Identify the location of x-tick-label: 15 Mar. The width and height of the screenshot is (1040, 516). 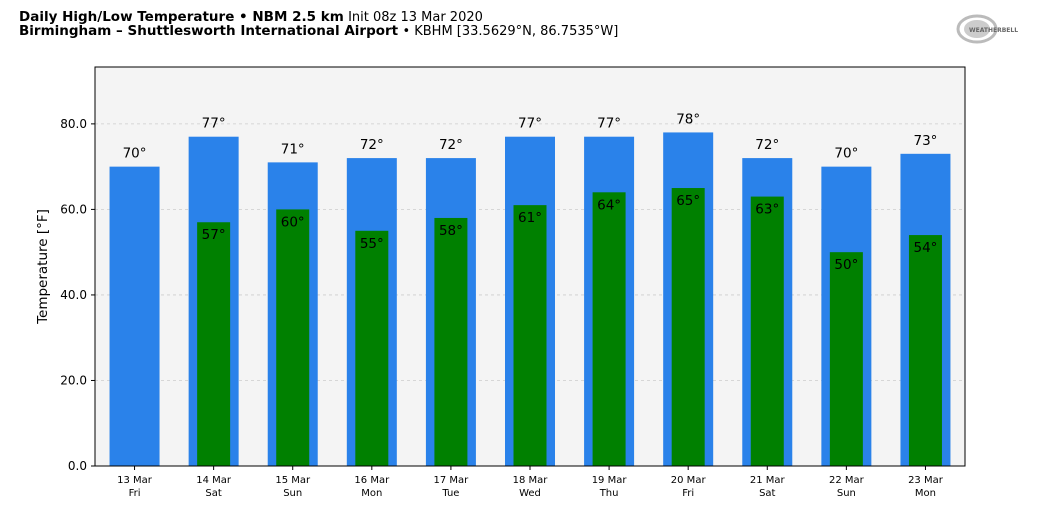
(293, 480).